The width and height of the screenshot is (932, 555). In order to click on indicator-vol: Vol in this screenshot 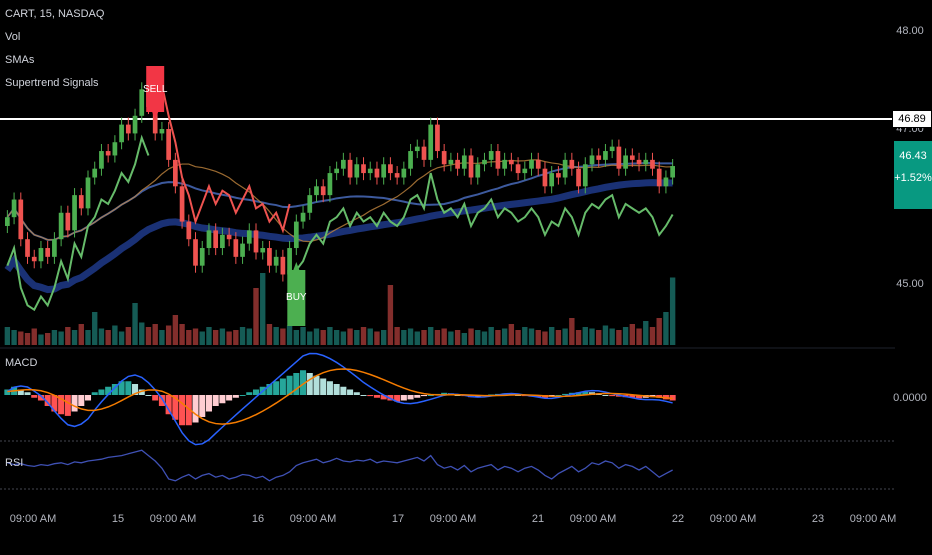, I will do `click(12, 37)`.